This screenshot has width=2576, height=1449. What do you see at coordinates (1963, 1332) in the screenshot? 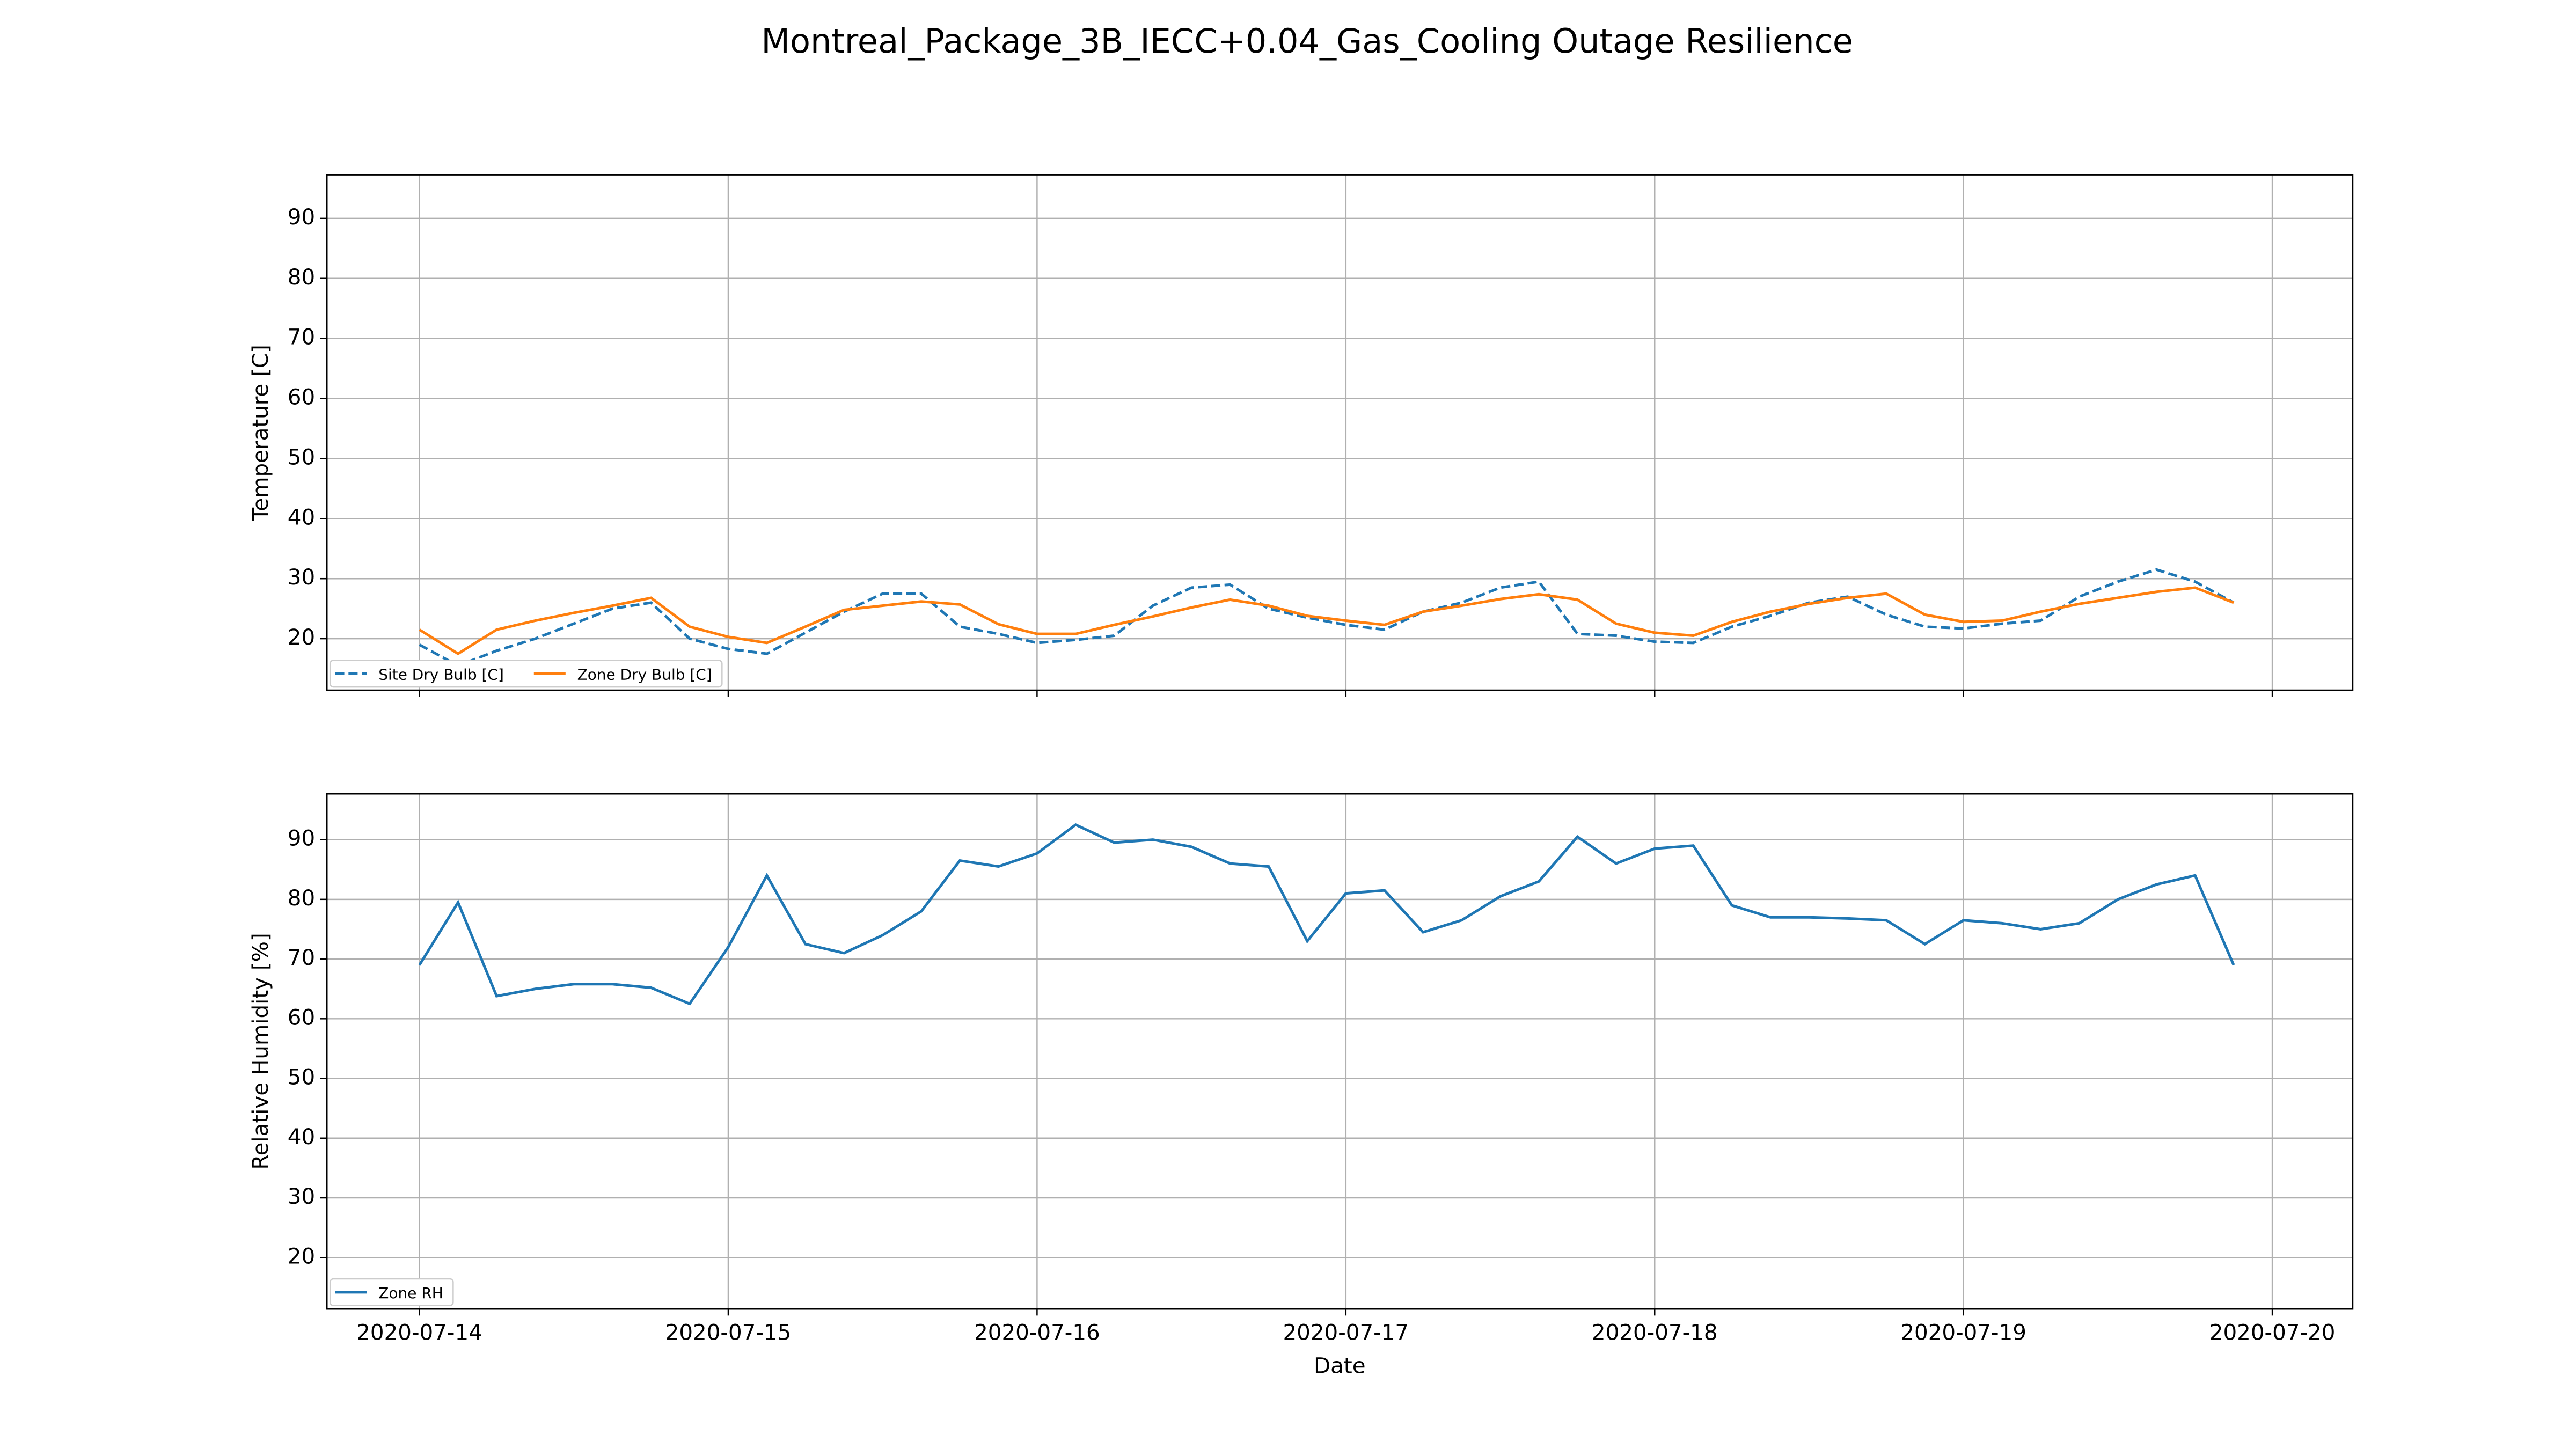
I see `x-tick-label: 2020-07-19` at bounding box center [1963, 1332].